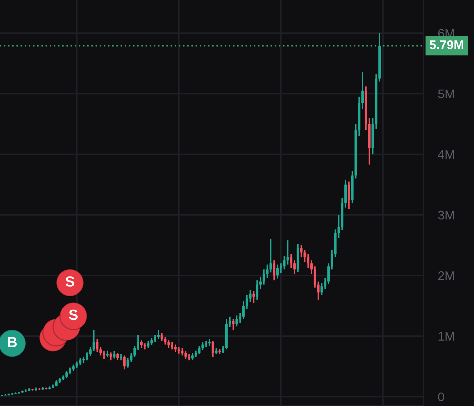 This screenshot has height=406, width=474. Describe the element at coordinates (447, 45) in the screenshot. I see `ref-line-label: 5.79M` at that location.